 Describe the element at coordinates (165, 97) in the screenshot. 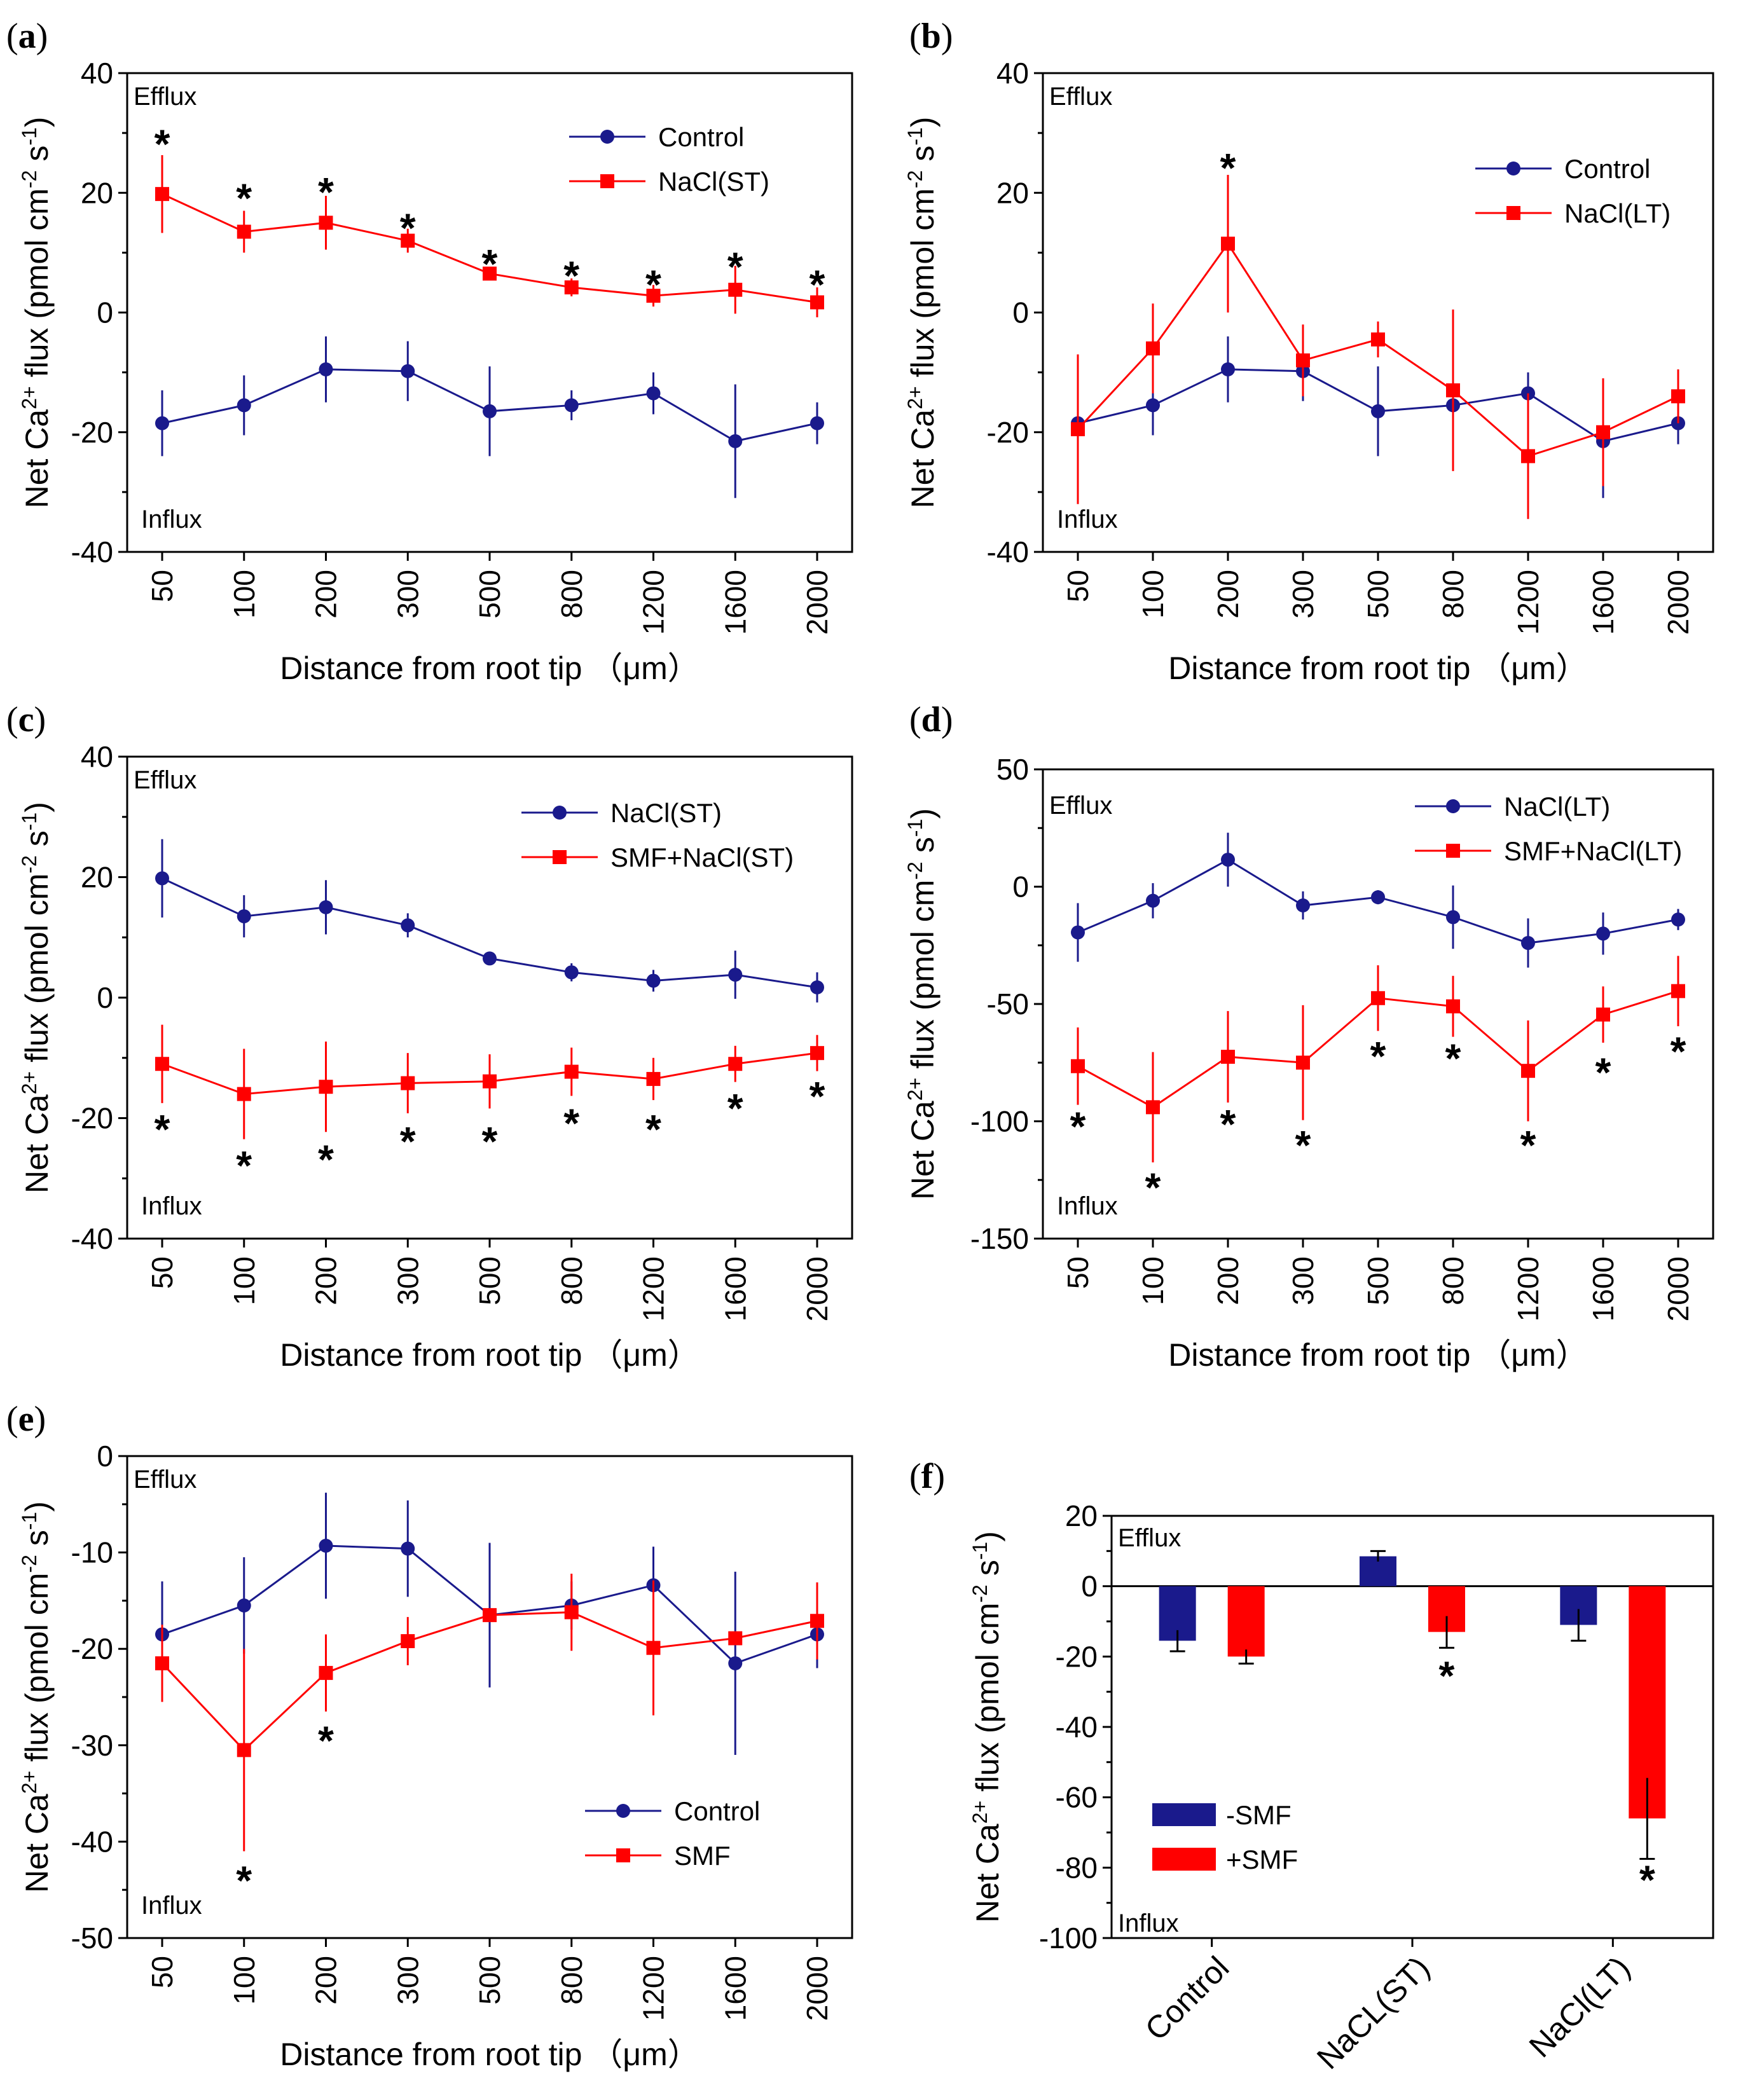

I see `efflux-label: Efflux` at that location.